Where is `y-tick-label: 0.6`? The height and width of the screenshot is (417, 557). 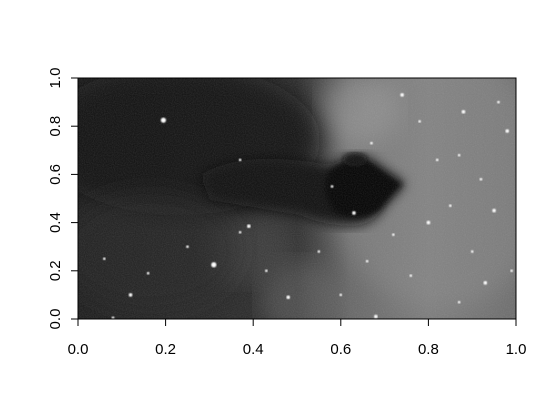
y-tick-label: 0.6 is located at coordinates (55, 174).